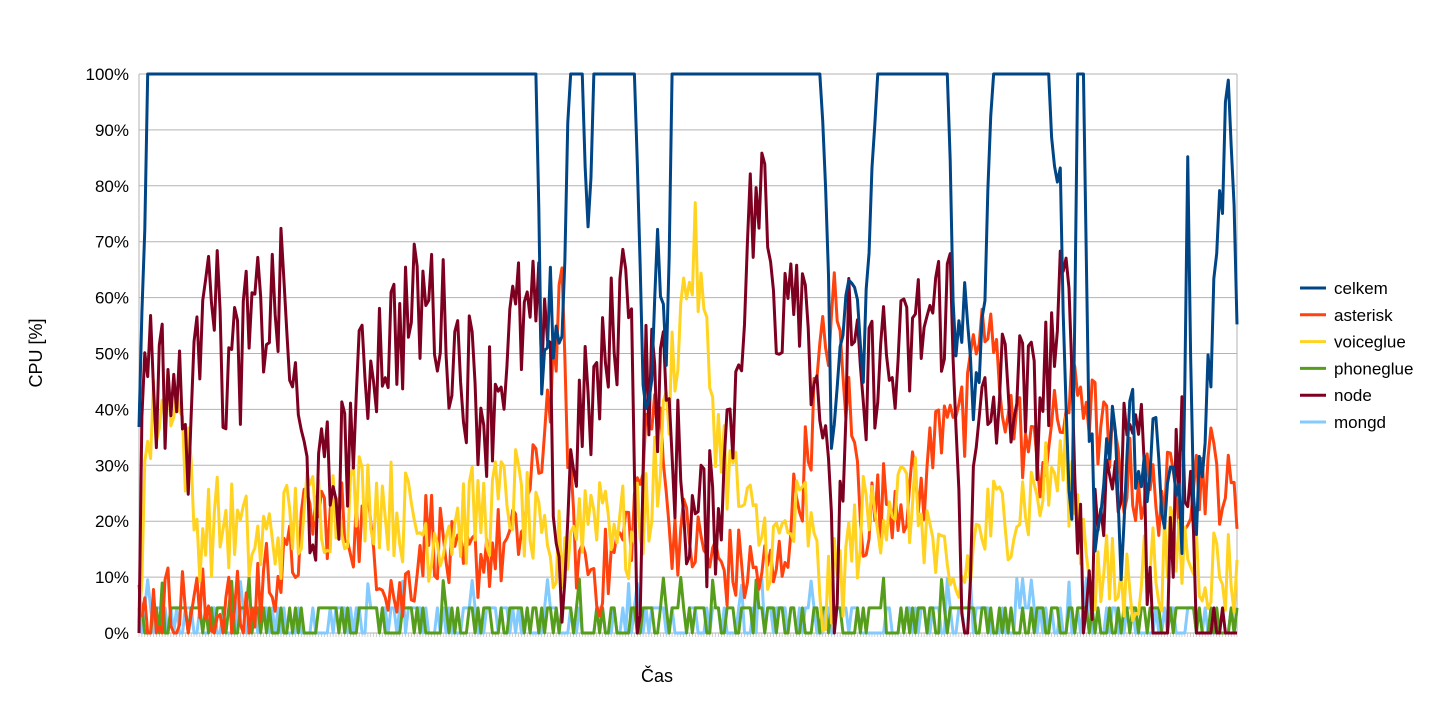  Describe the element at coordinates (112, 298) in the screenshot. I see `y-tick-label: 60%` at that location.